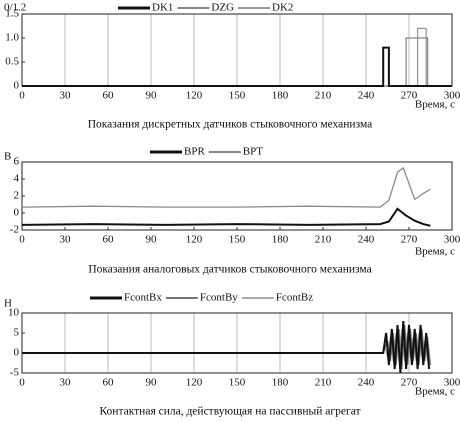  I want to click on y-tick-label: -2, so click(14, 230).